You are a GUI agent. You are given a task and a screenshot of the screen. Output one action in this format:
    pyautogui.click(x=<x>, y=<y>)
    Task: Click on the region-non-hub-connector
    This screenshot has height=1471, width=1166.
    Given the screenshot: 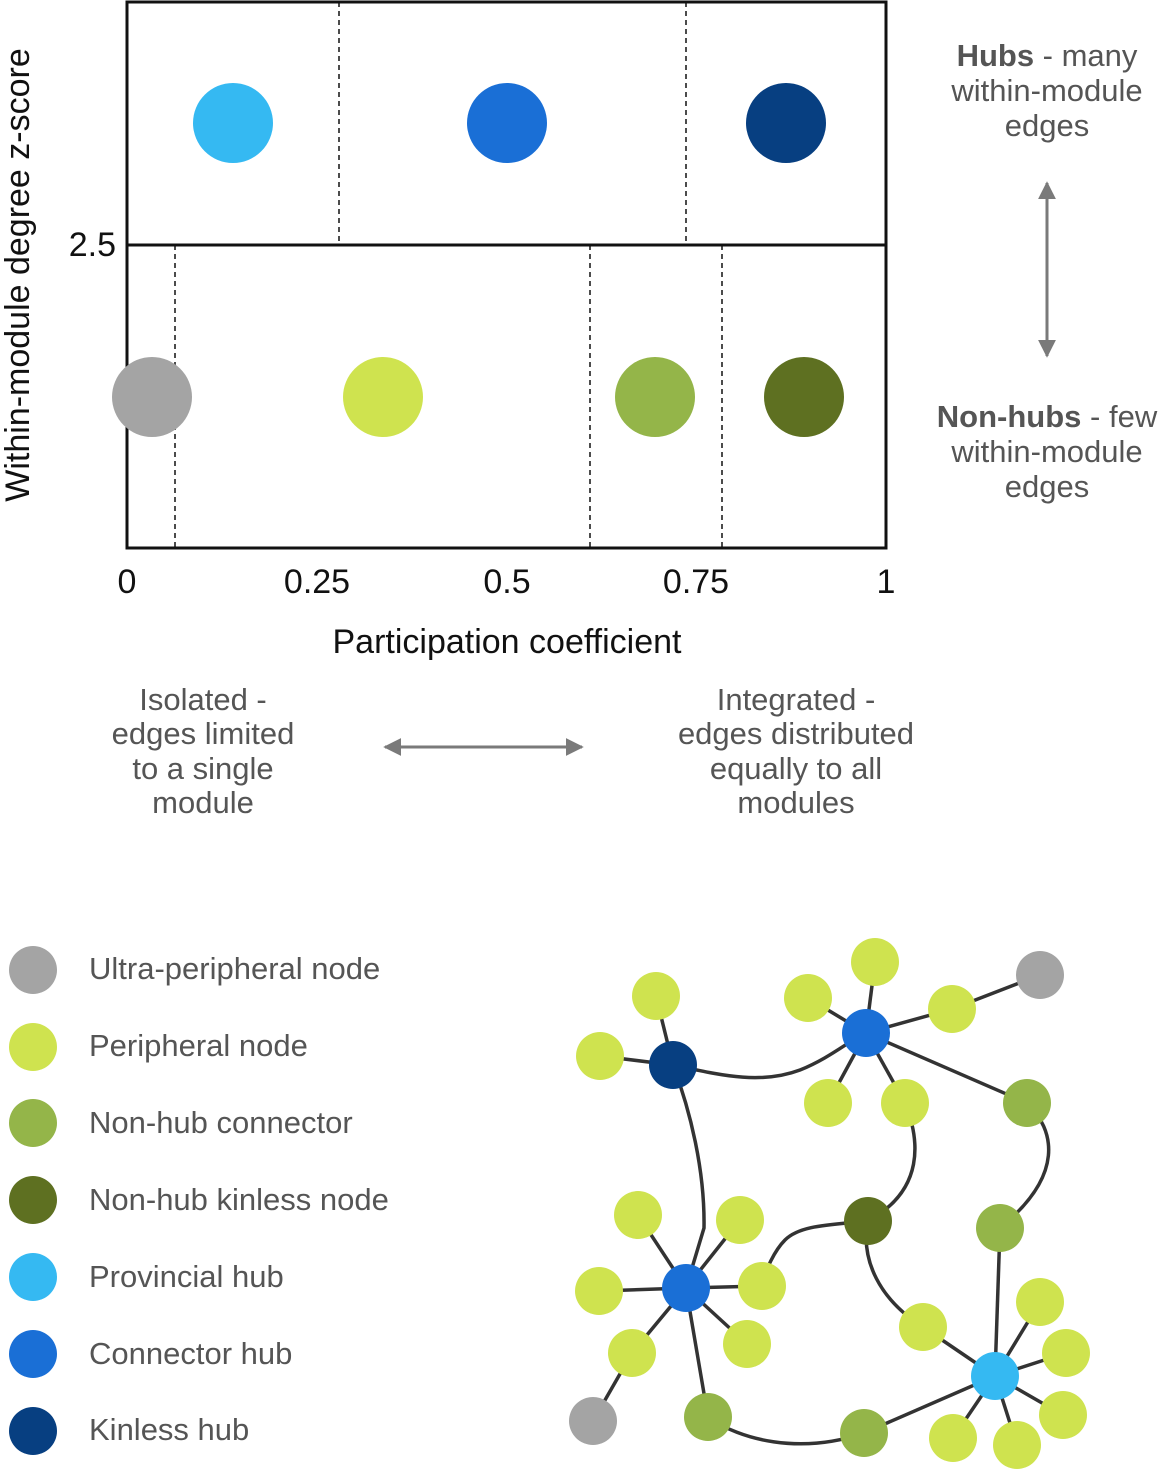 What is the action you would take?
    pyautogui.click(x=655, y=397)
    